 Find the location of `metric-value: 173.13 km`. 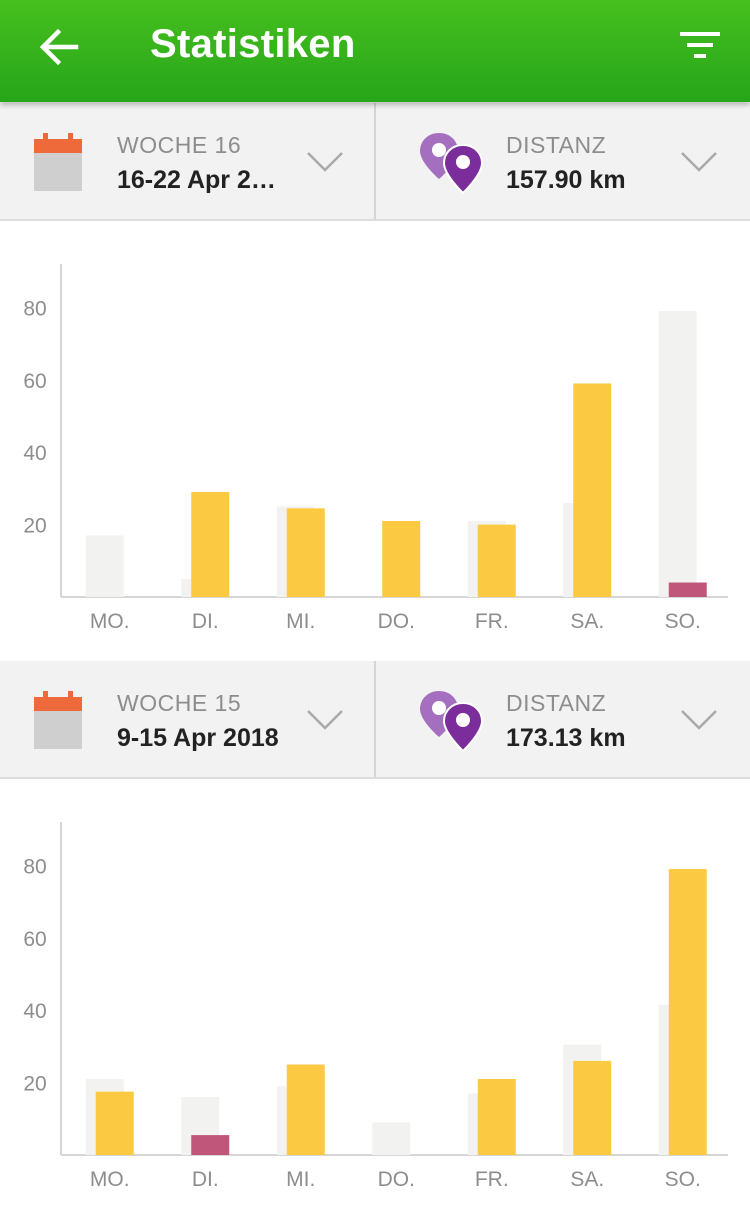

metric-value: 173.13 km is located at coordinates (566, 738).